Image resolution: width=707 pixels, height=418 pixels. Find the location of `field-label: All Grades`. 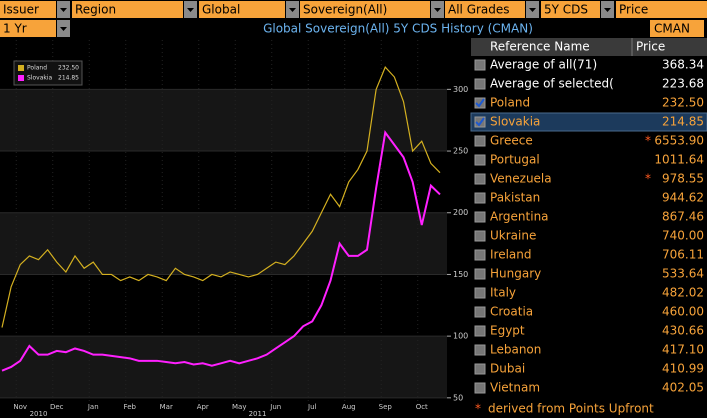

field-label: All Grades is located at coordinates (479, 10).